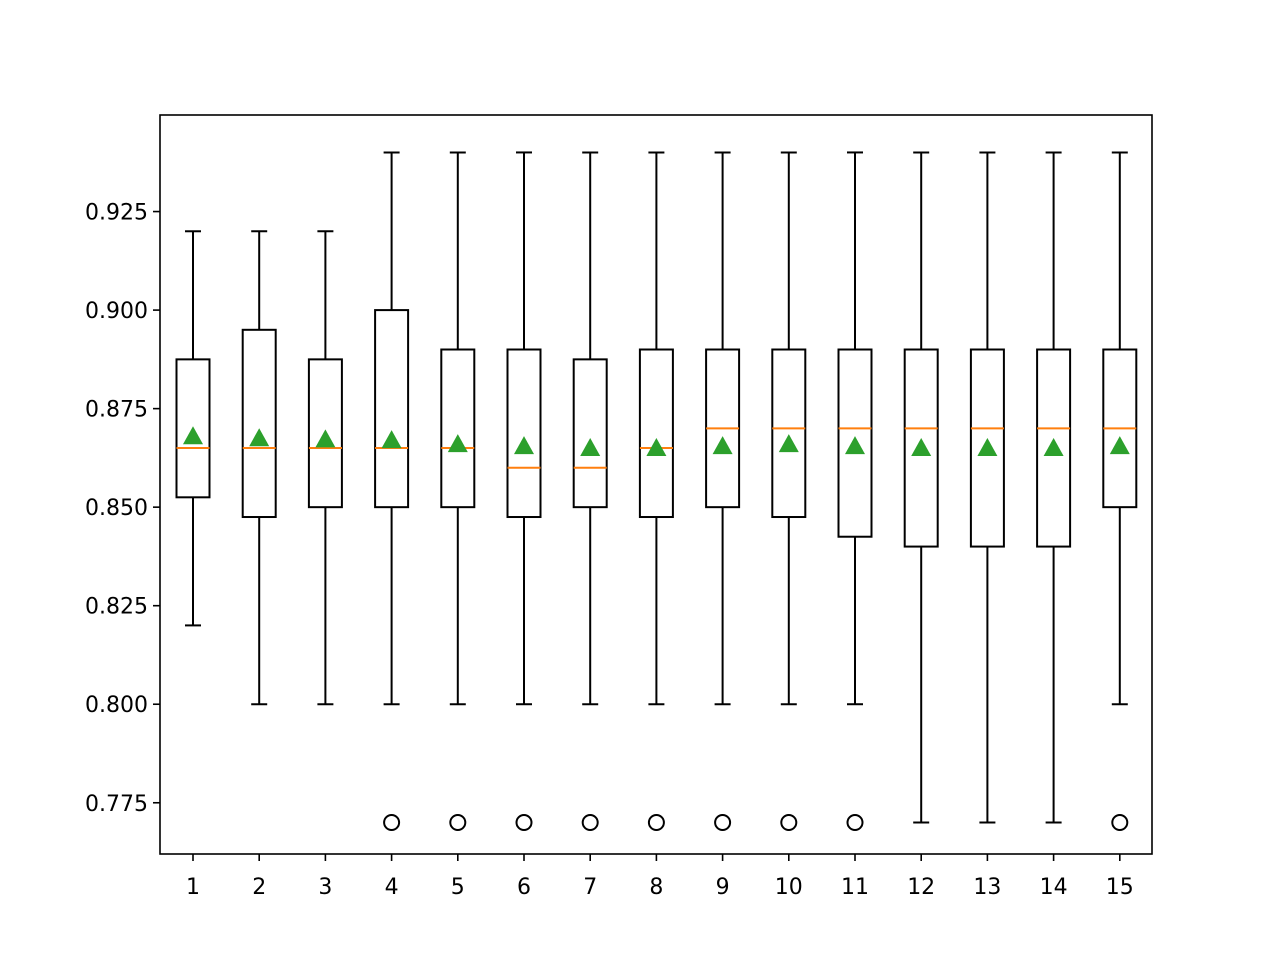 The image size is (1280, 960). What do you see at coordinates (259, 887) in the screenshot?
I see `x-tick-label: 2` at bounding box center [259, 887].